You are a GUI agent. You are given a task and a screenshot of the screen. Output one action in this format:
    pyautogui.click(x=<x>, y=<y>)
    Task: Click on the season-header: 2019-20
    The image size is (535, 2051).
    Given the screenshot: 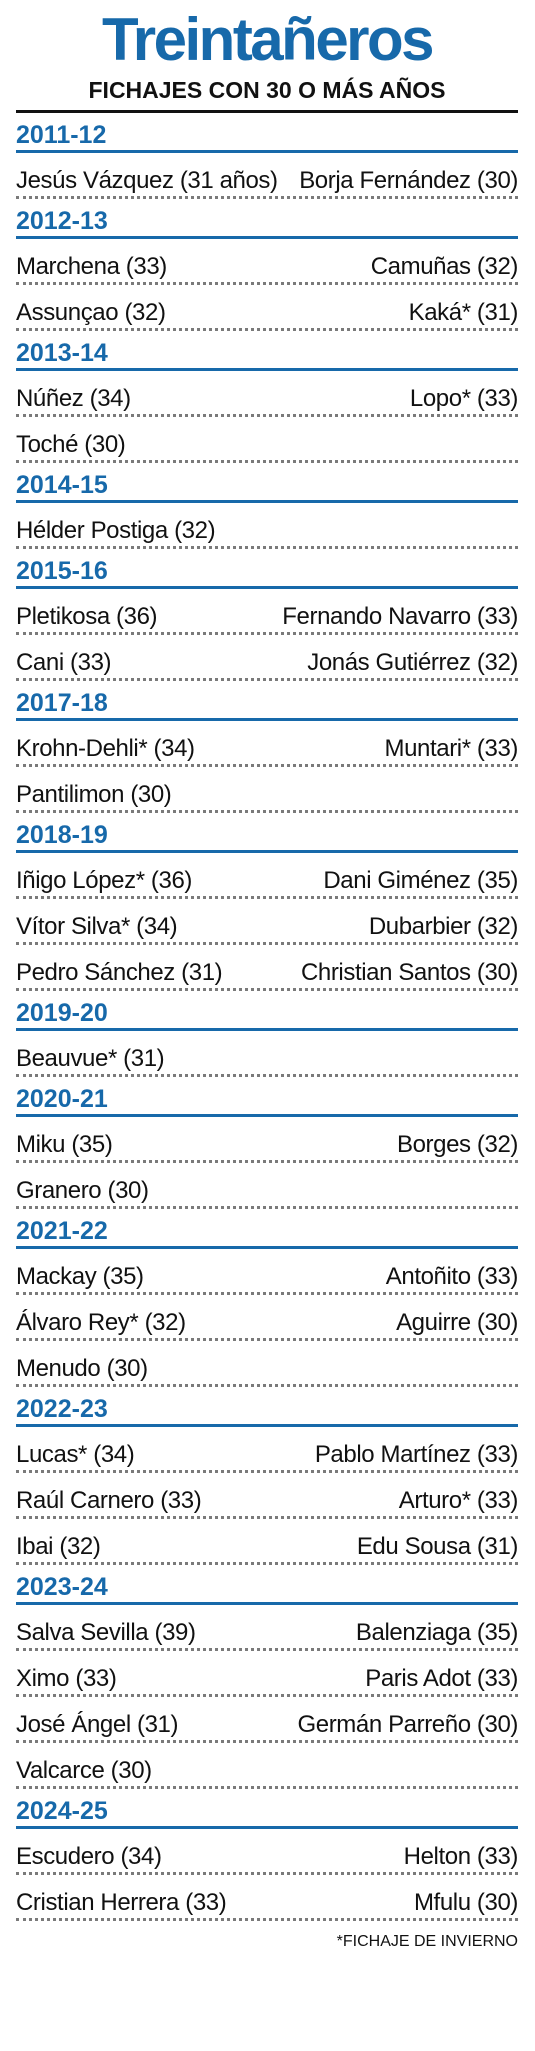 What is the action you would take?
    pyautogui.click(x=267, y=1011)
    